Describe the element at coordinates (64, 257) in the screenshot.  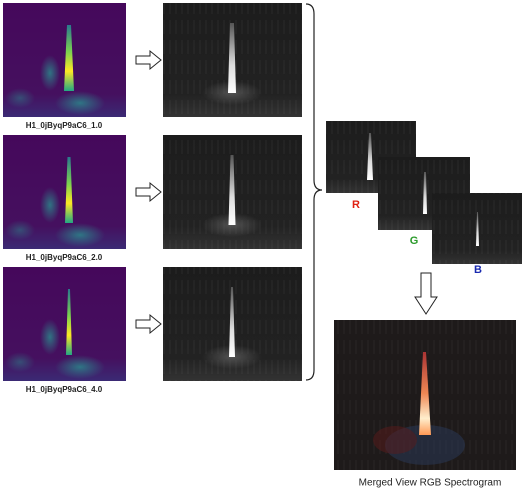
I see `image-label: H1_0jByqP9aC6_2.0` at that location.